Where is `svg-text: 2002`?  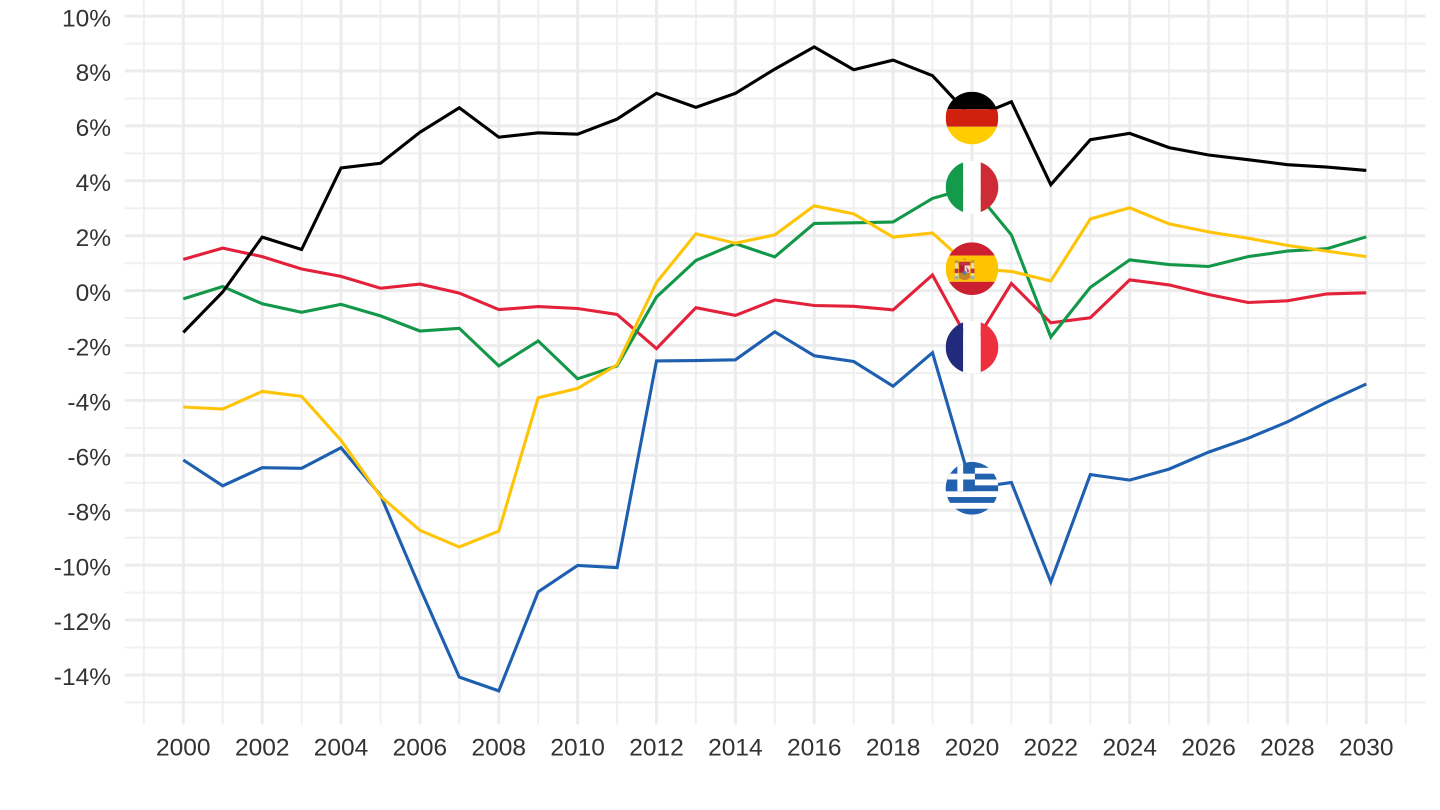
svg-text: 2002 is located at coordinates (262, 747).